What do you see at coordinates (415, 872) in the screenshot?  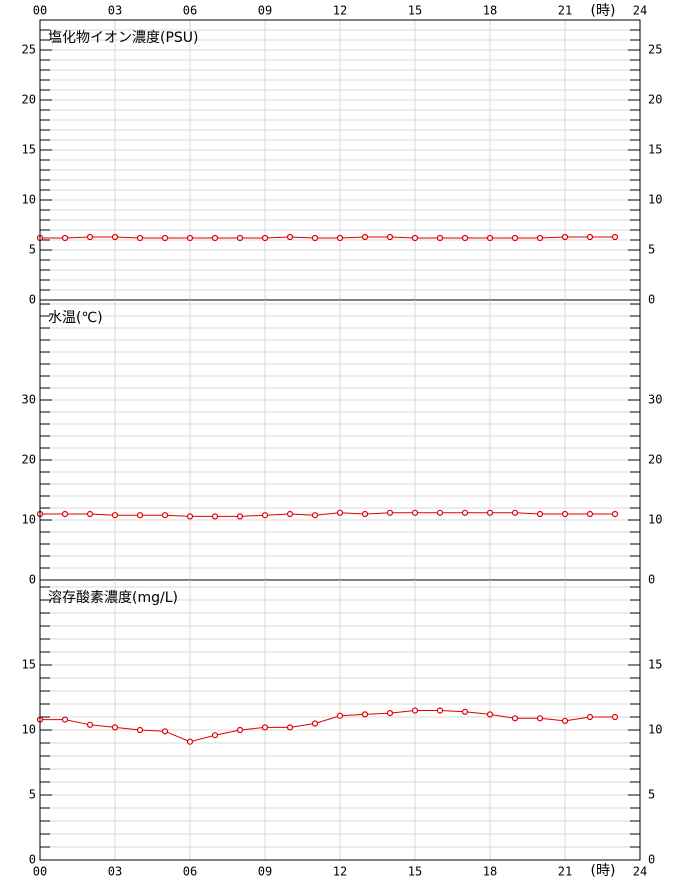 I see `x-tick-label: 15` at bounding box center [415, 872].